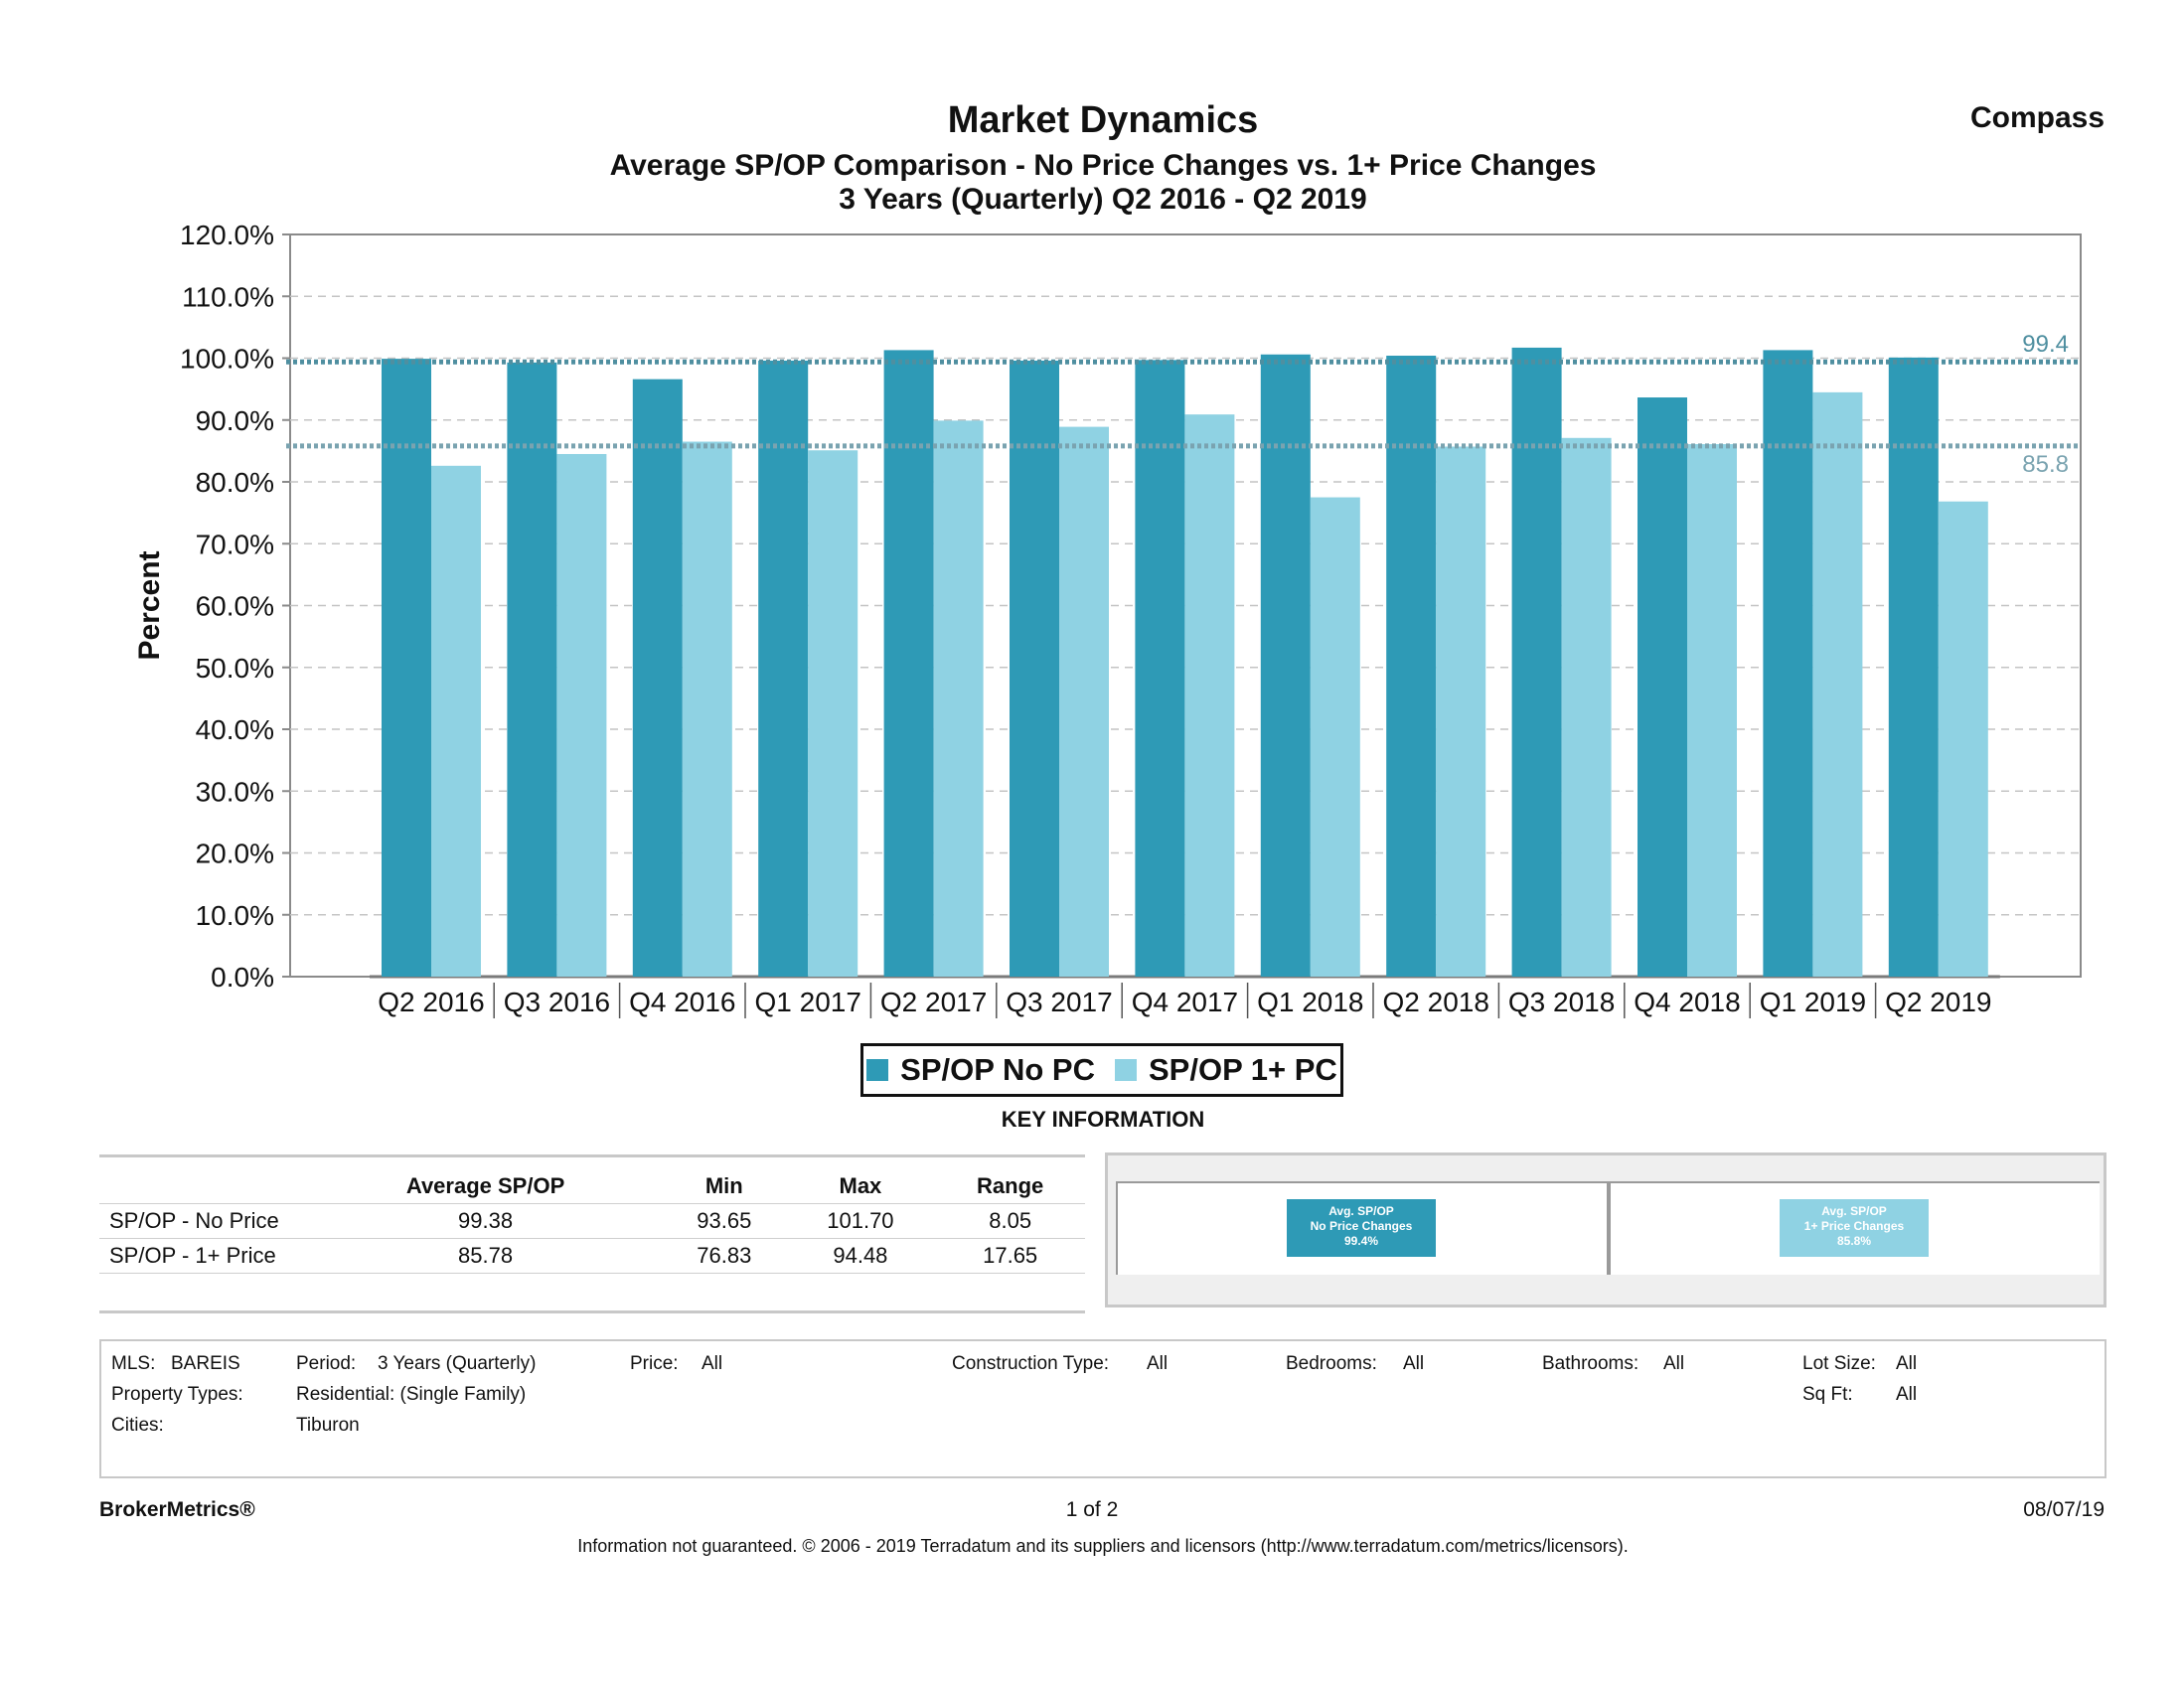  I want to click on x-tick-label: Q1 2018, so click(1310, 1002).